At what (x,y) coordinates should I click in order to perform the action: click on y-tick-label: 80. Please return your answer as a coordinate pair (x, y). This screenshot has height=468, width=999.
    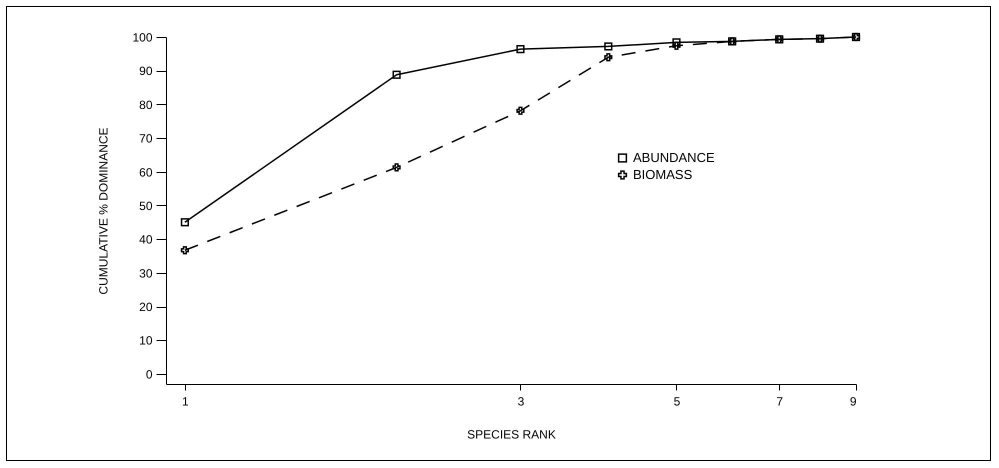
    Looking at the image, I should click on (146, 105).